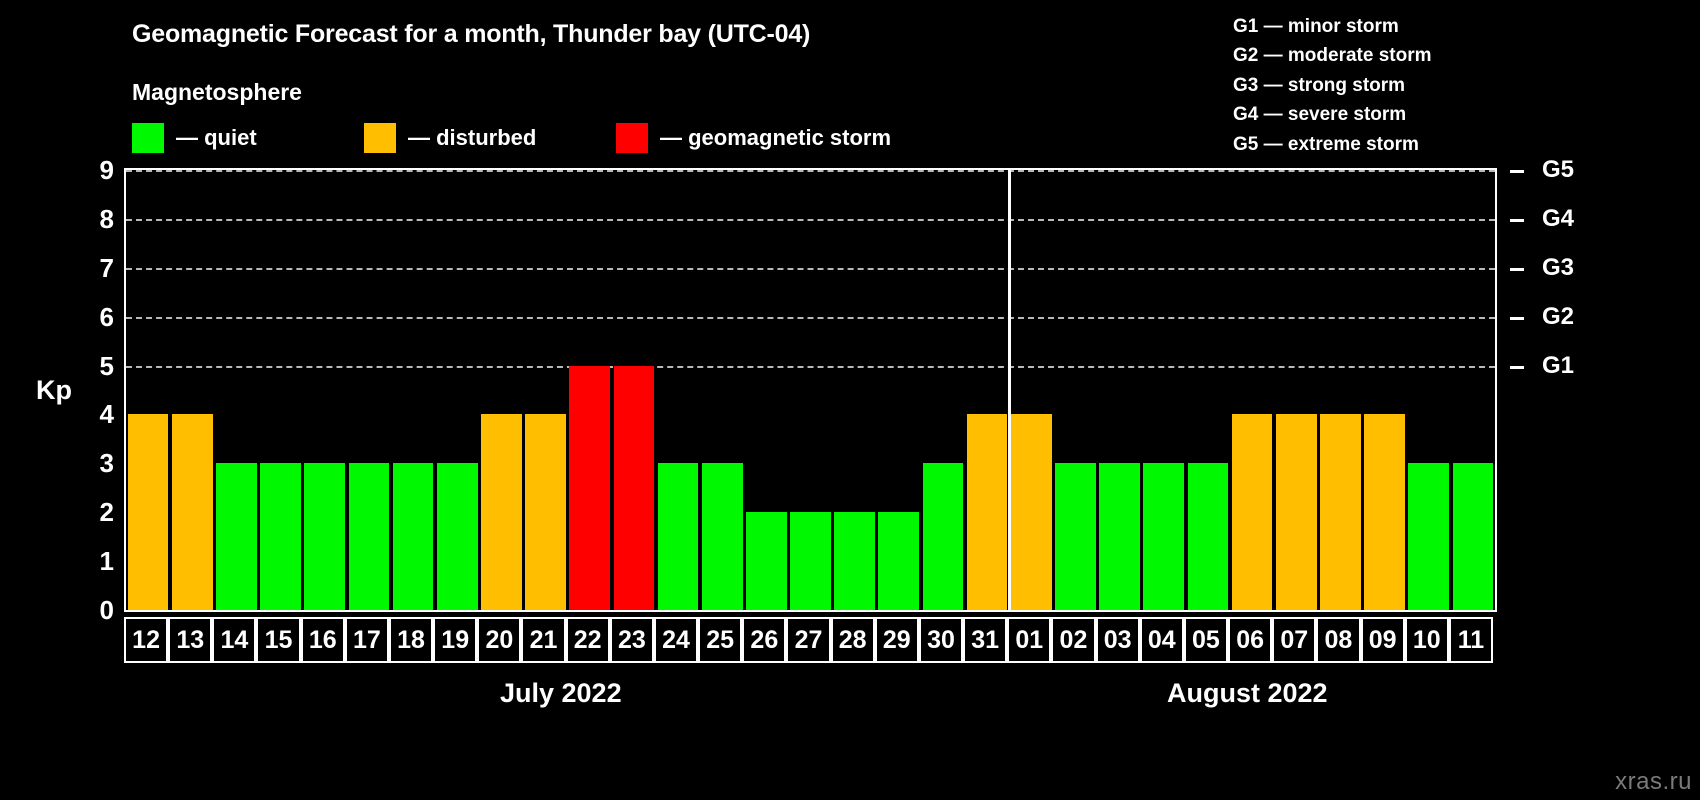 This screenshot has height=800, width=1700. What do you see at coordinates (1009, 390) in the screenshot?
I see `month-divider` at bounding box center [1009, 390].